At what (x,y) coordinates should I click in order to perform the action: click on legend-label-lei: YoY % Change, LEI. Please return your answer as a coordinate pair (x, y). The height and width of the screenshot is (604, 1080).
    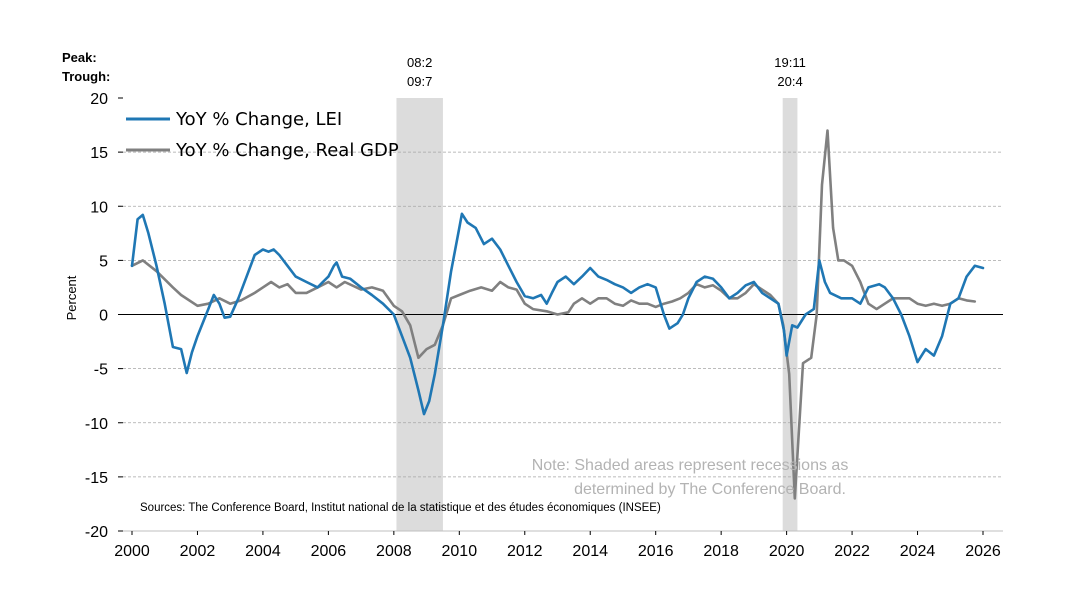
    Looking at the image, I should click on (258, 119).